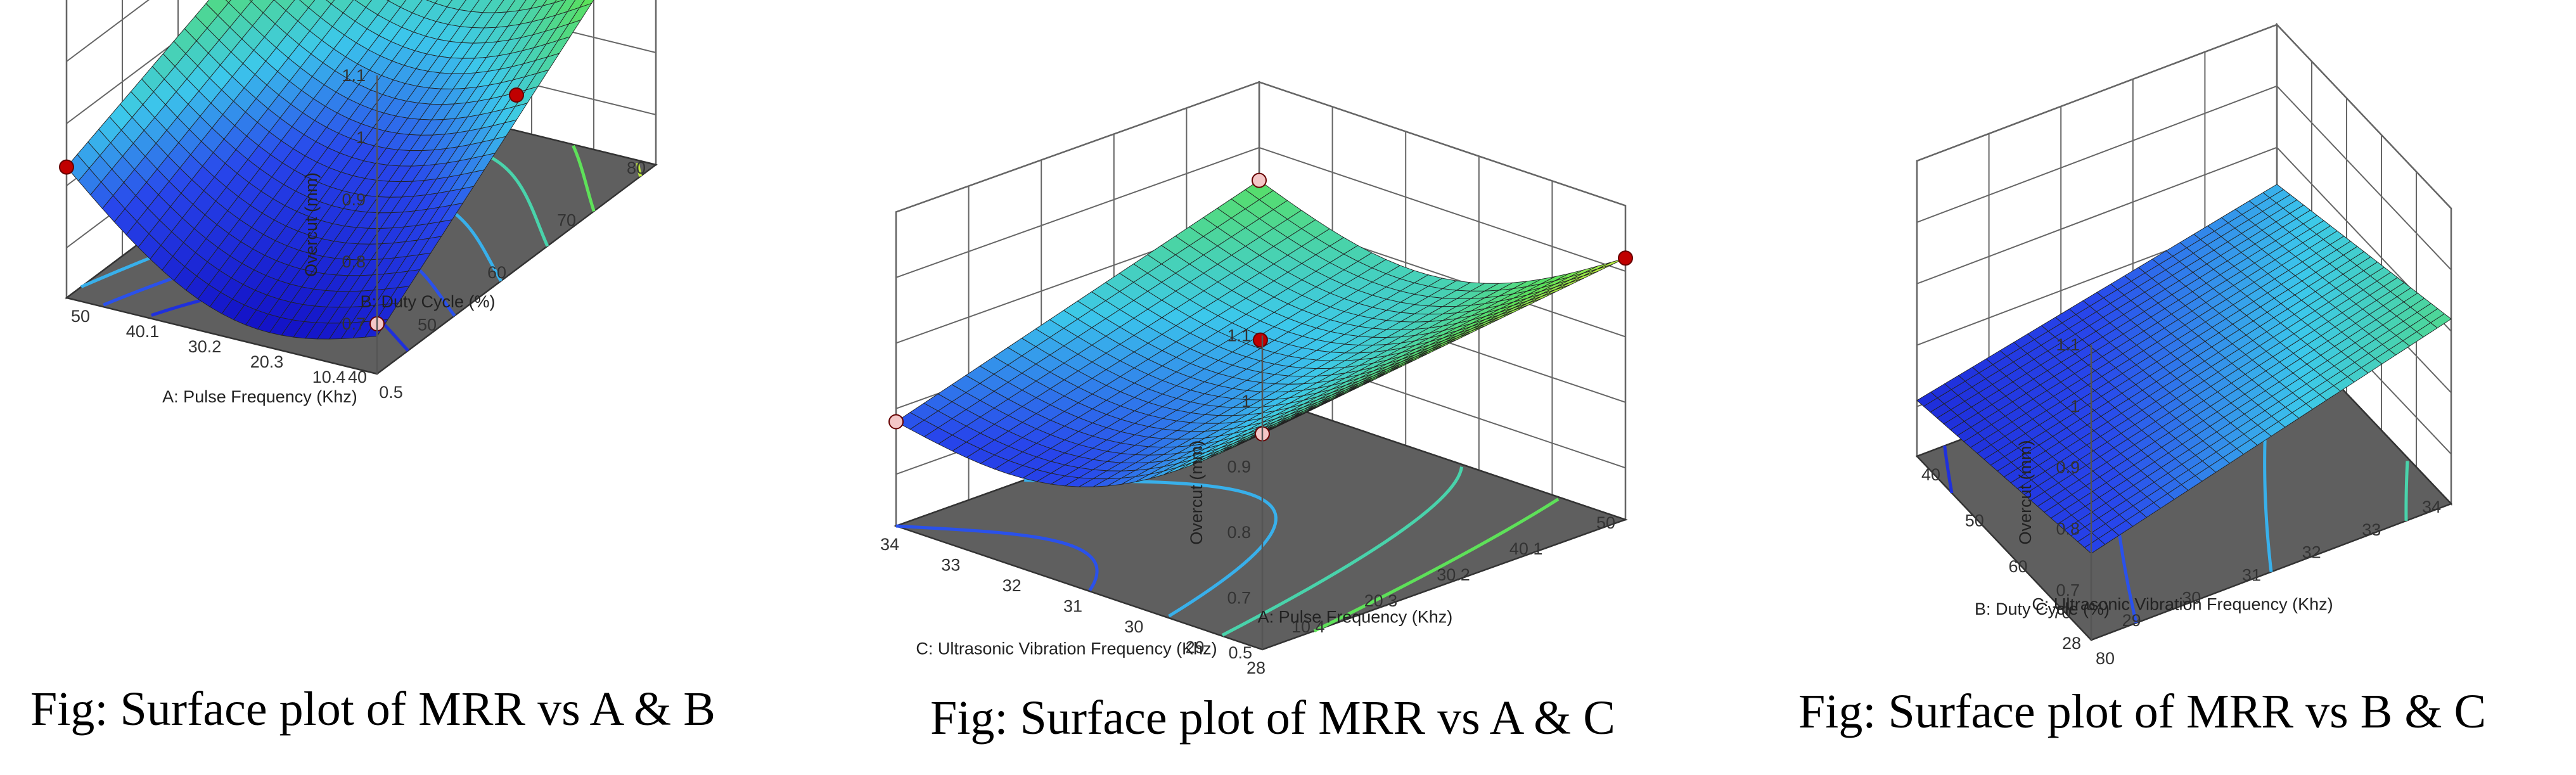  Describe the element at coordinates (143, 331) in the screenshot. I see `axis-a-tick-label: 40.1` at that location.